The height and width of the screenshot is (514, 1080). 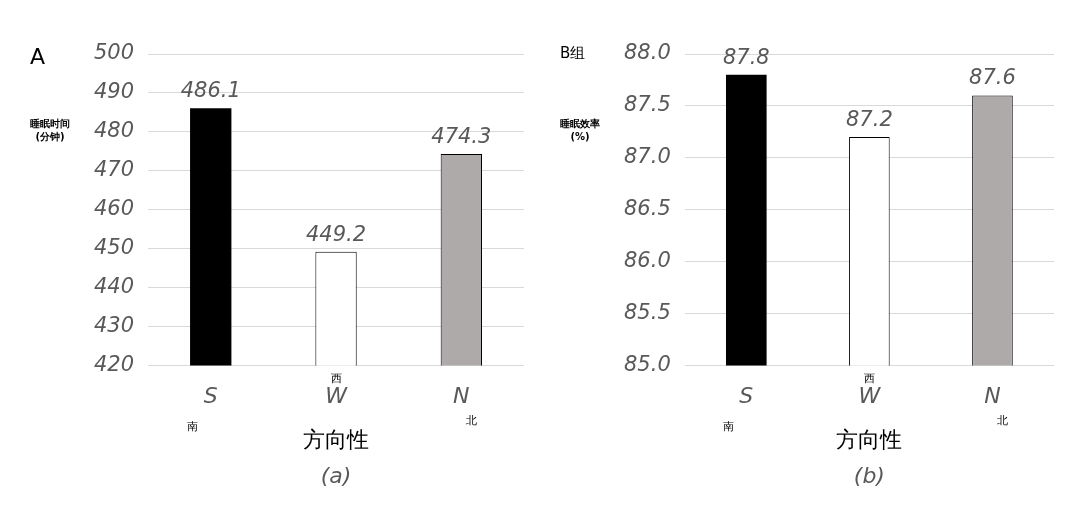 I want to click on data-label: 87.8, so click(x=746, y=56).